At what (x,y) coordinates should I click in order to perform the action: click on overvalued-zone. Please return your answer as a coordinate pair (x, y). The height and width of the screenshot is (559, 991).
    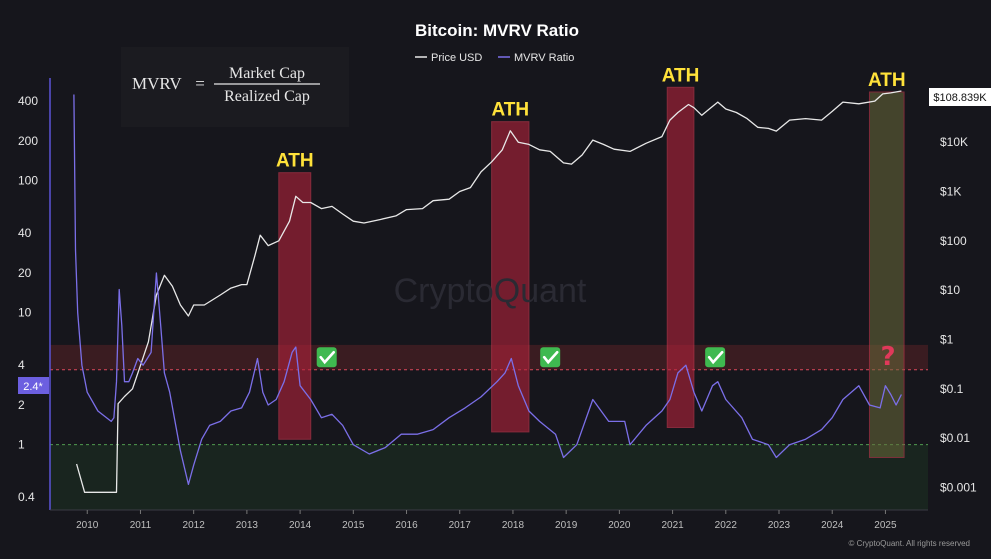
    Looking at the image, I should click on (489, 357).